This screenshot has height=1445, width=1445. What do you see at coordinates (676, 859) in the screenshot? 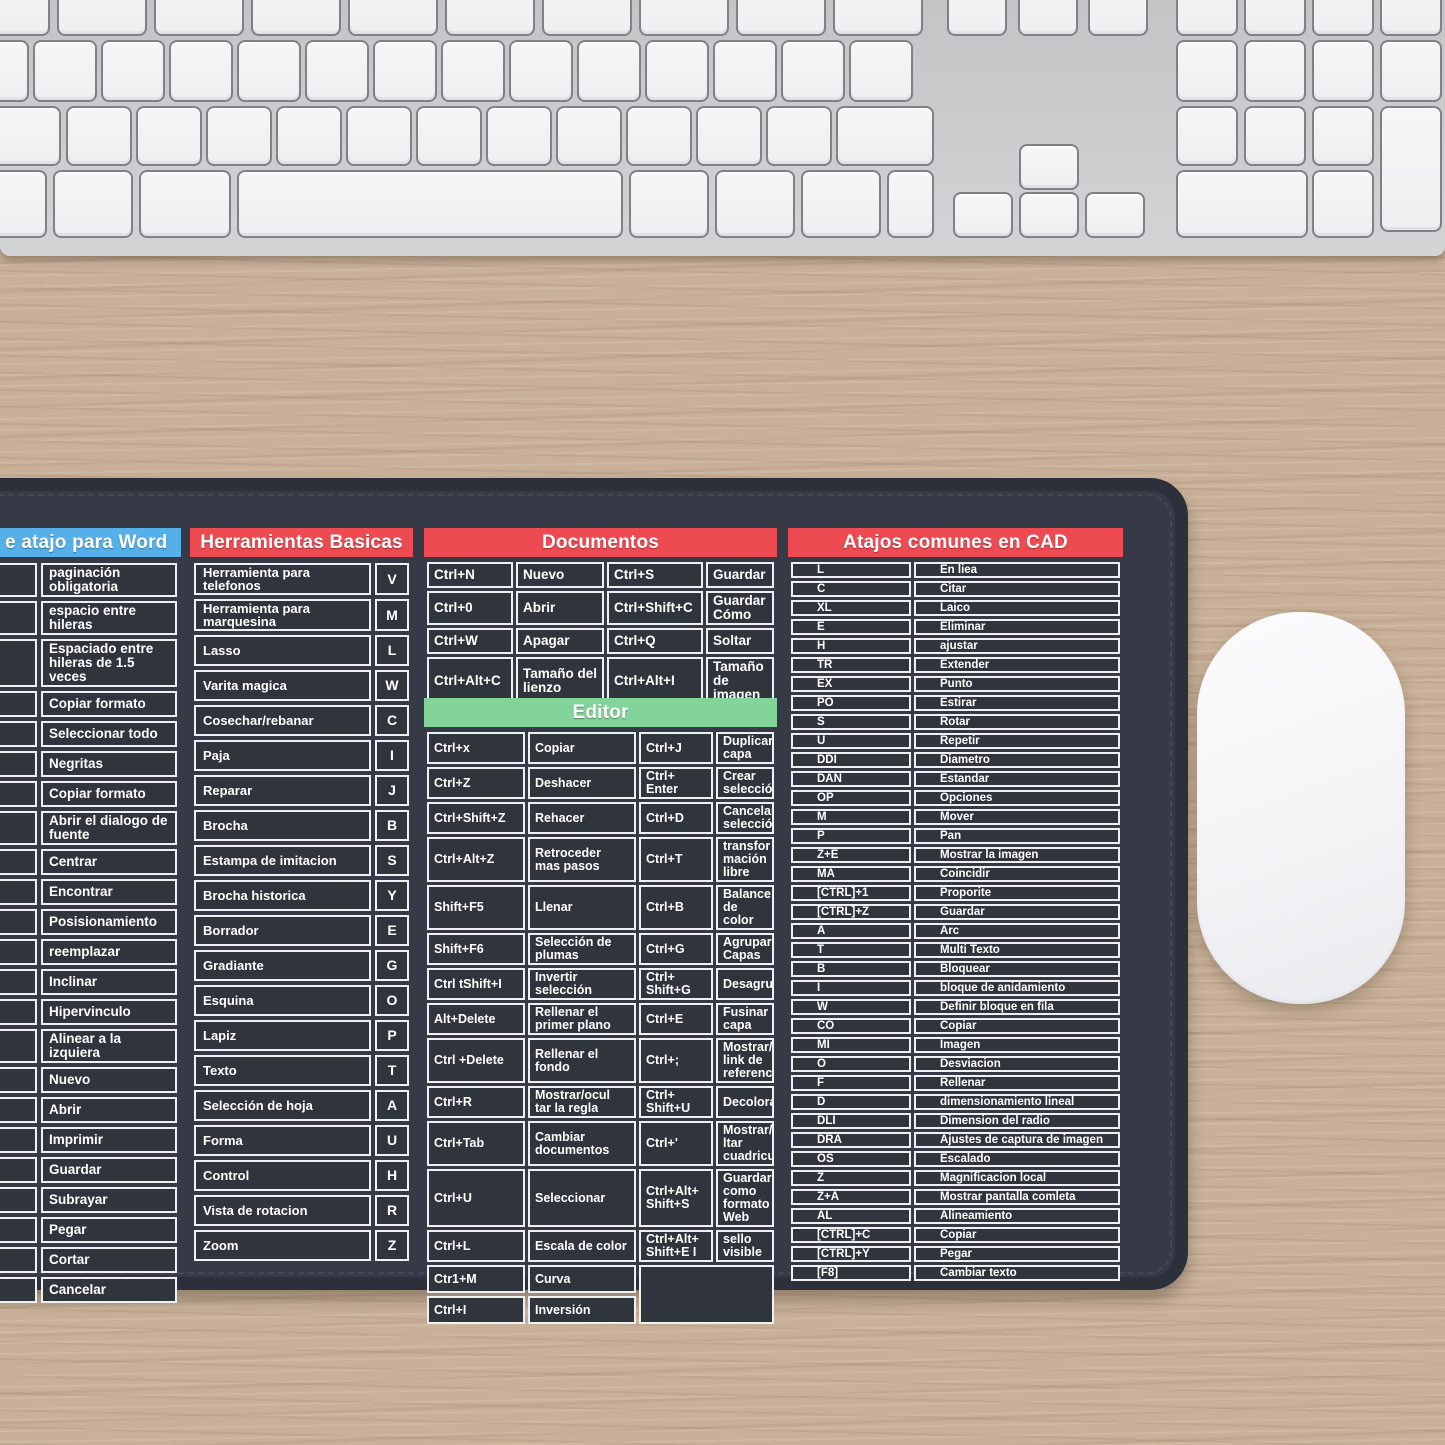
I see `key-cell: Ctrl+T` at bounding box center [676, 859].